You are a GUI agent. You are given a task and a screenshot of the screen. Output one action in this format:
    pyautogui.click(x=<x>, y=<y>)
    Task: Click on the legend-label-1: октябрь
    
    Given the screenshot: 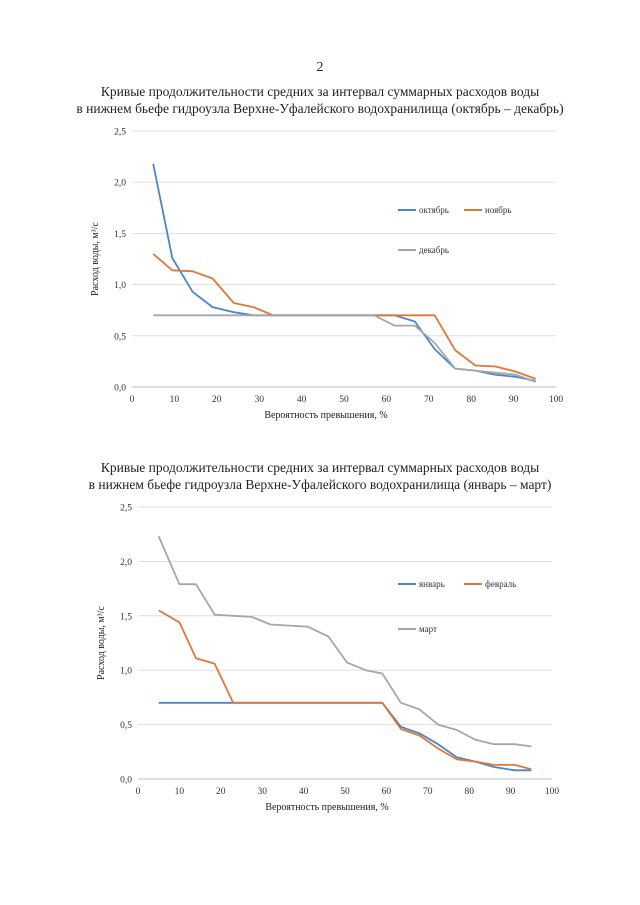 What is the action you would take?
    pyautogui.click(x=434, y=210)
    